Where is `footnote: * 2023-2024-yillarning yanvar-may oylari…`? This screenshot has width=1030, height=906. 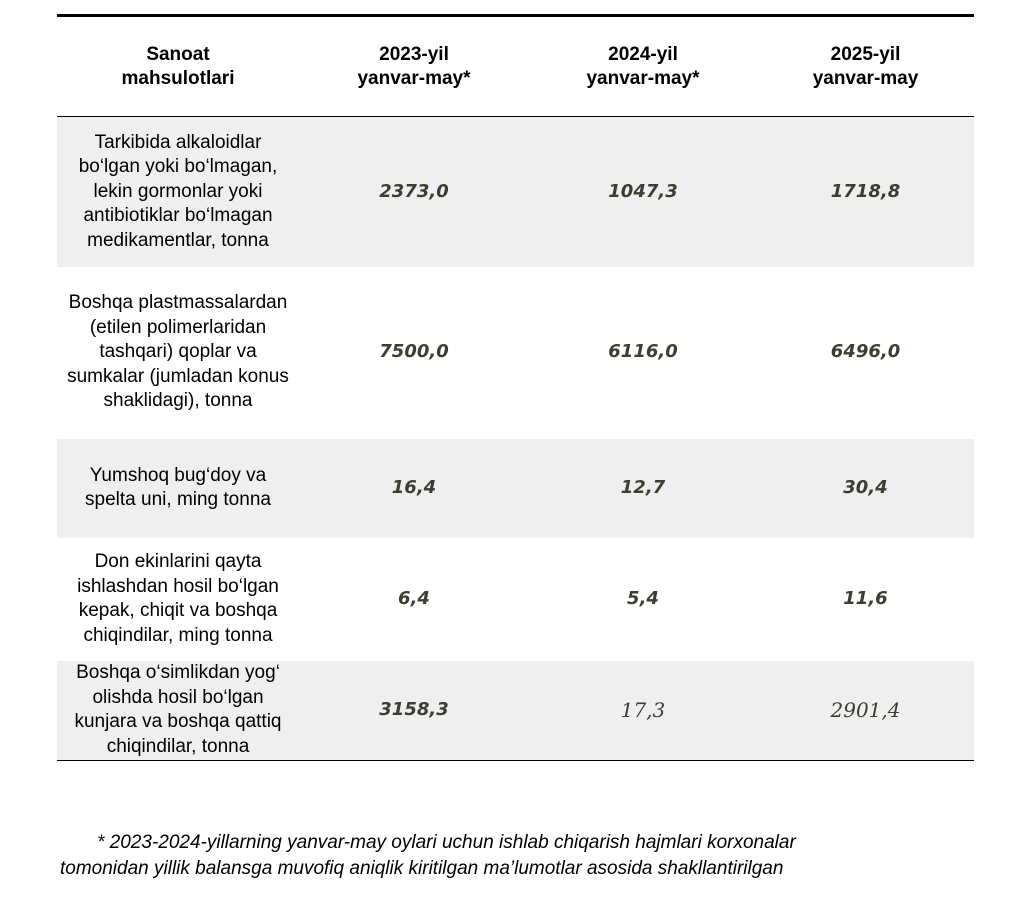 footnote: * 2023-2024-yillarning yanvar-may oylari… is located at coordinates (510, 856).